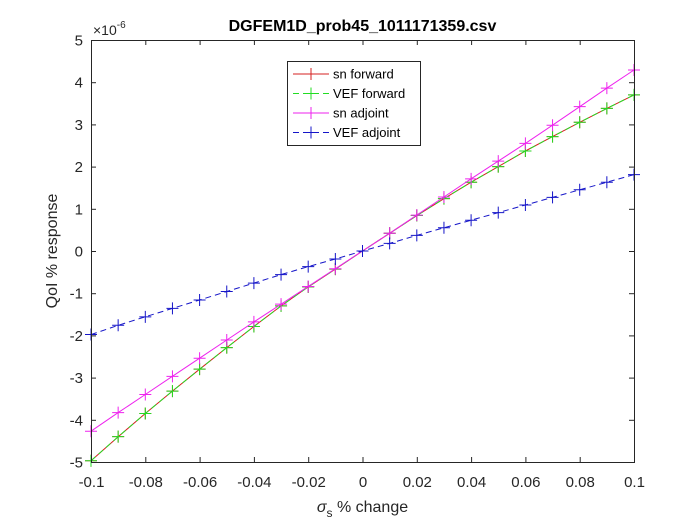  Describe the element at coordinates (371, 507) in the screenshot. I see `x-axis-rest: % change` at that location.